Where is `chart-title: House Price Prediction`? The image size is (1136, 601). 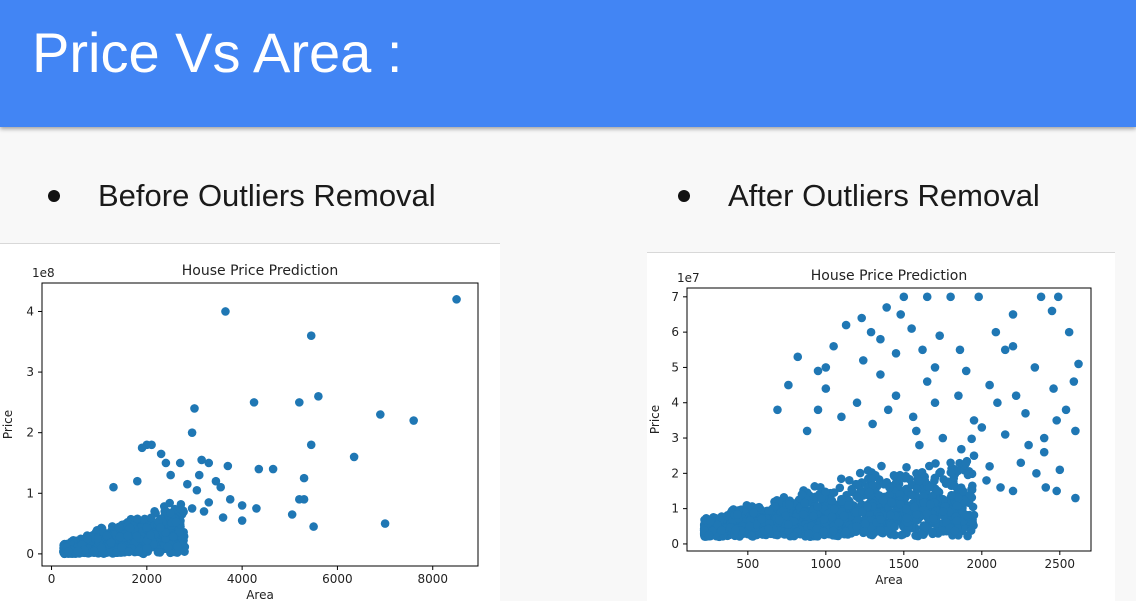 chart-title: House Price Prediction is located at coordinates (260, 271).